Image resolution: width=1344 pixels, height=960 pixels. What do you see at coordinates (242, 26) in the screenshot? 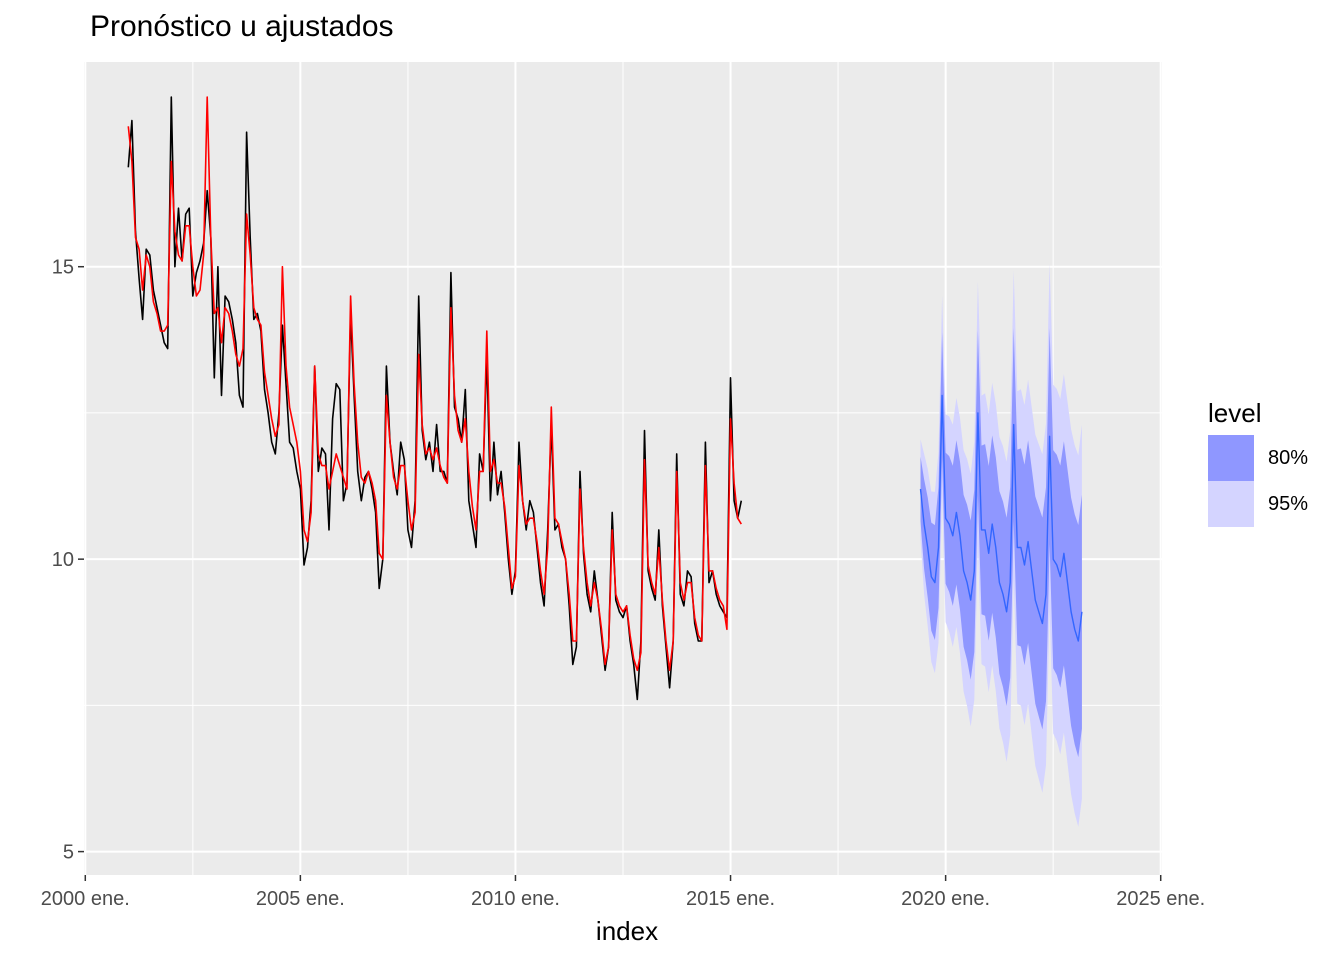
I see `chart-title: Pronóstico u ajustados` at bounding box center [242, 26].